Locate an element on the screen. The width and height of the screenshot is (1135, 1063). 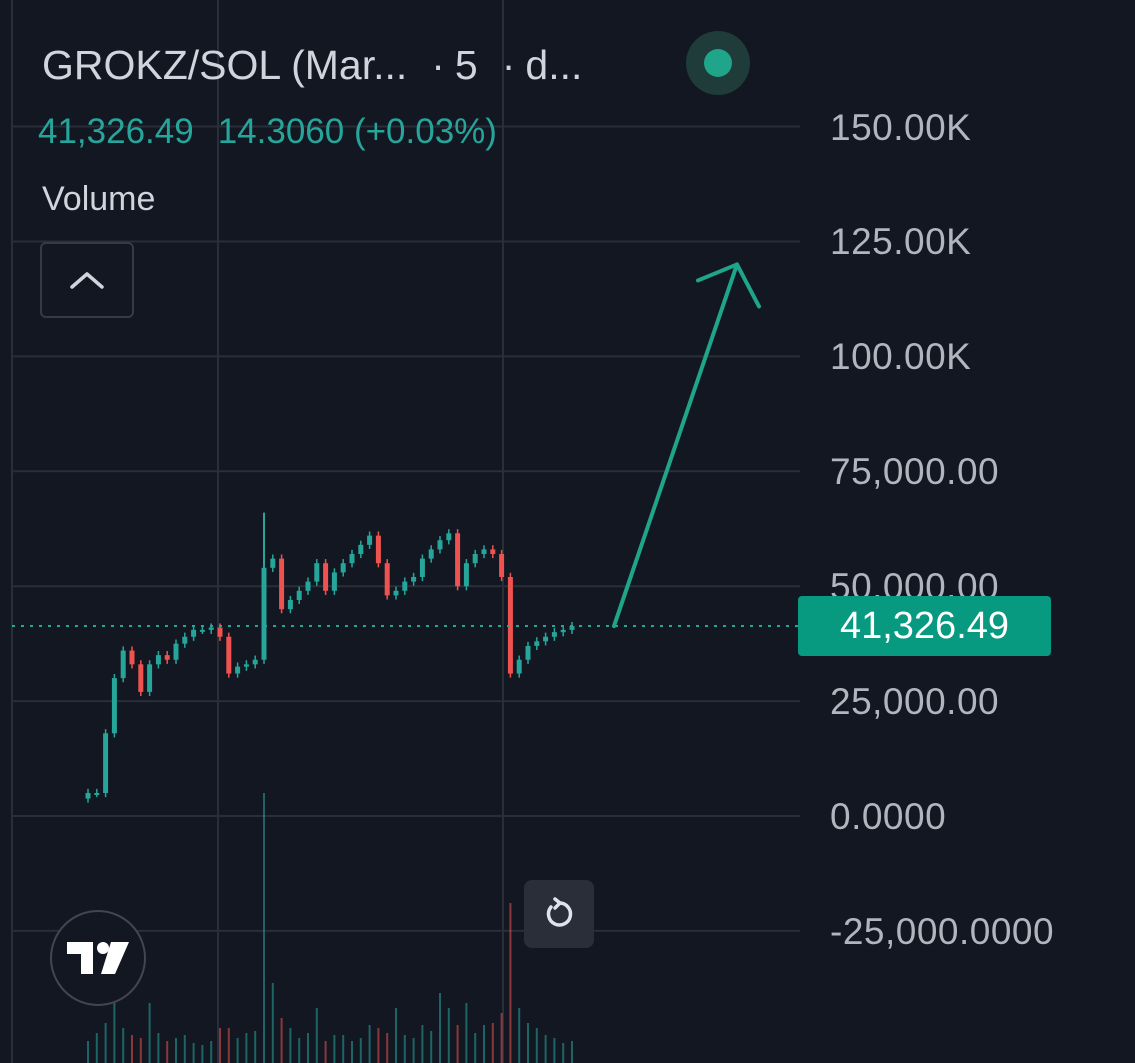
reset-chart-button is located at coordinates (559, 914).